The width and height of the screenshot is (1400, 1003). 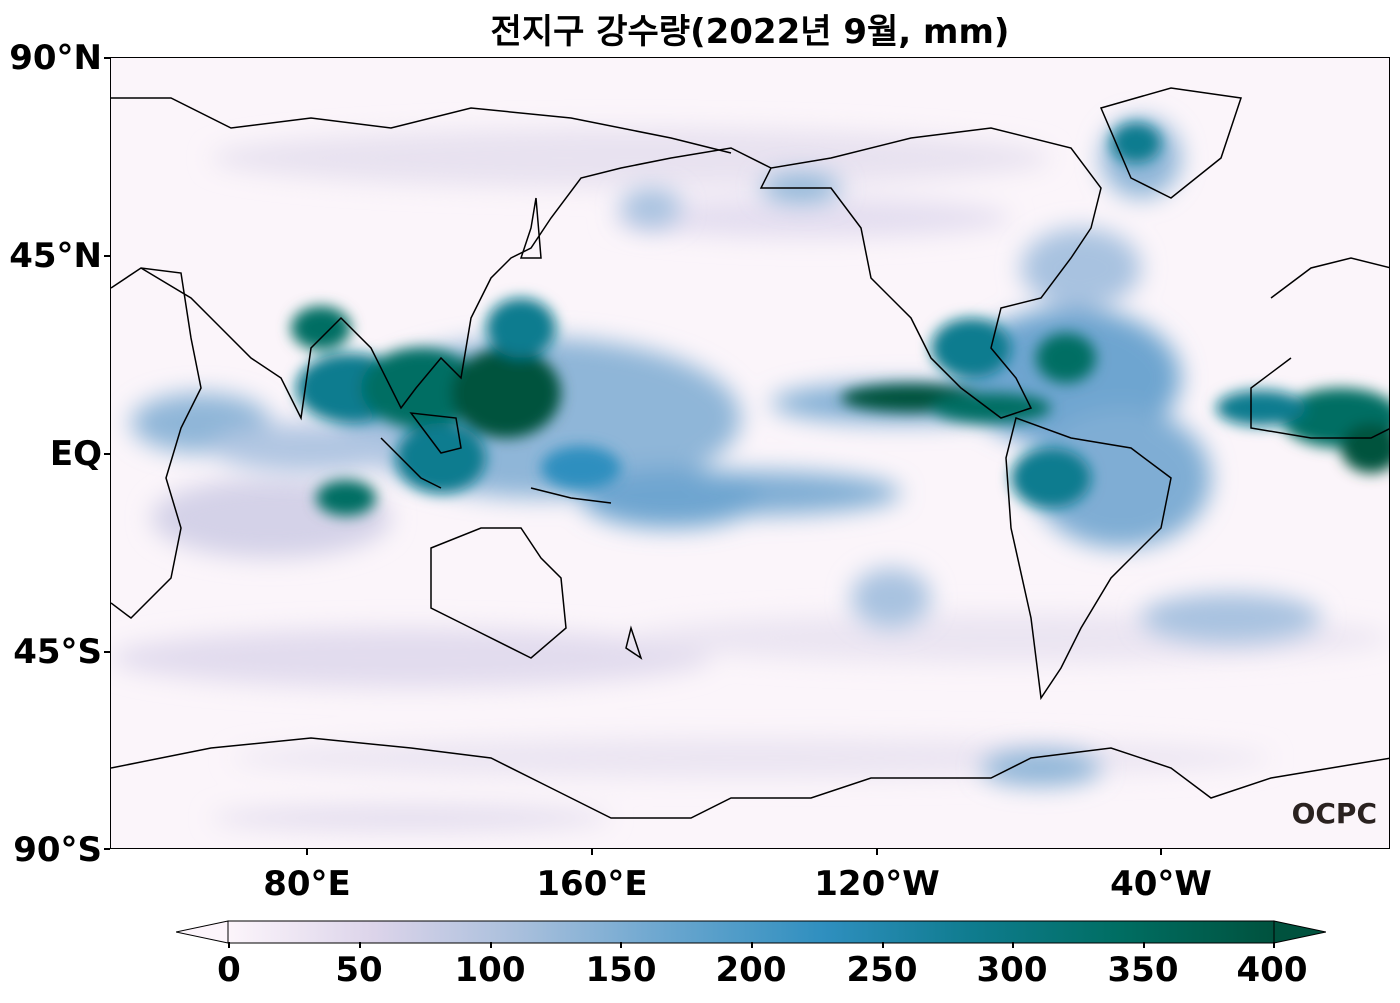 What do you see at coordinates (359, 970) in the screenshot?
I see `colorbar-label-50: 50` at bounding box center [359, 970].